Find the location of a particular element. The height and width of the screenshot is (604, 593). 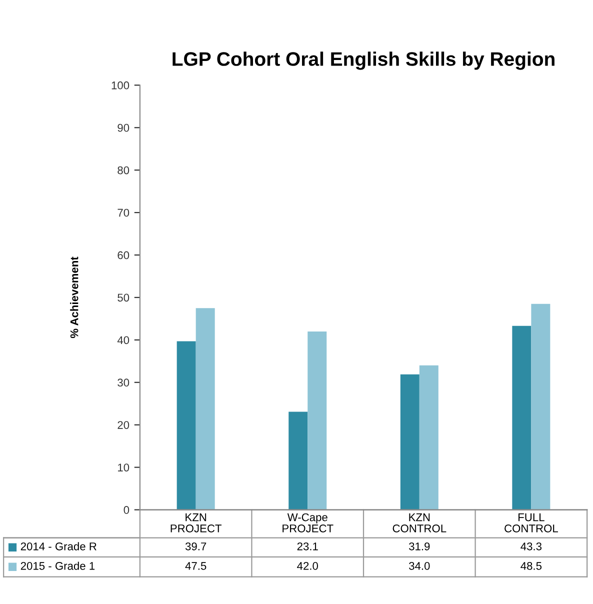

y-tick-label: 90 is located at coordinates (124, 128).